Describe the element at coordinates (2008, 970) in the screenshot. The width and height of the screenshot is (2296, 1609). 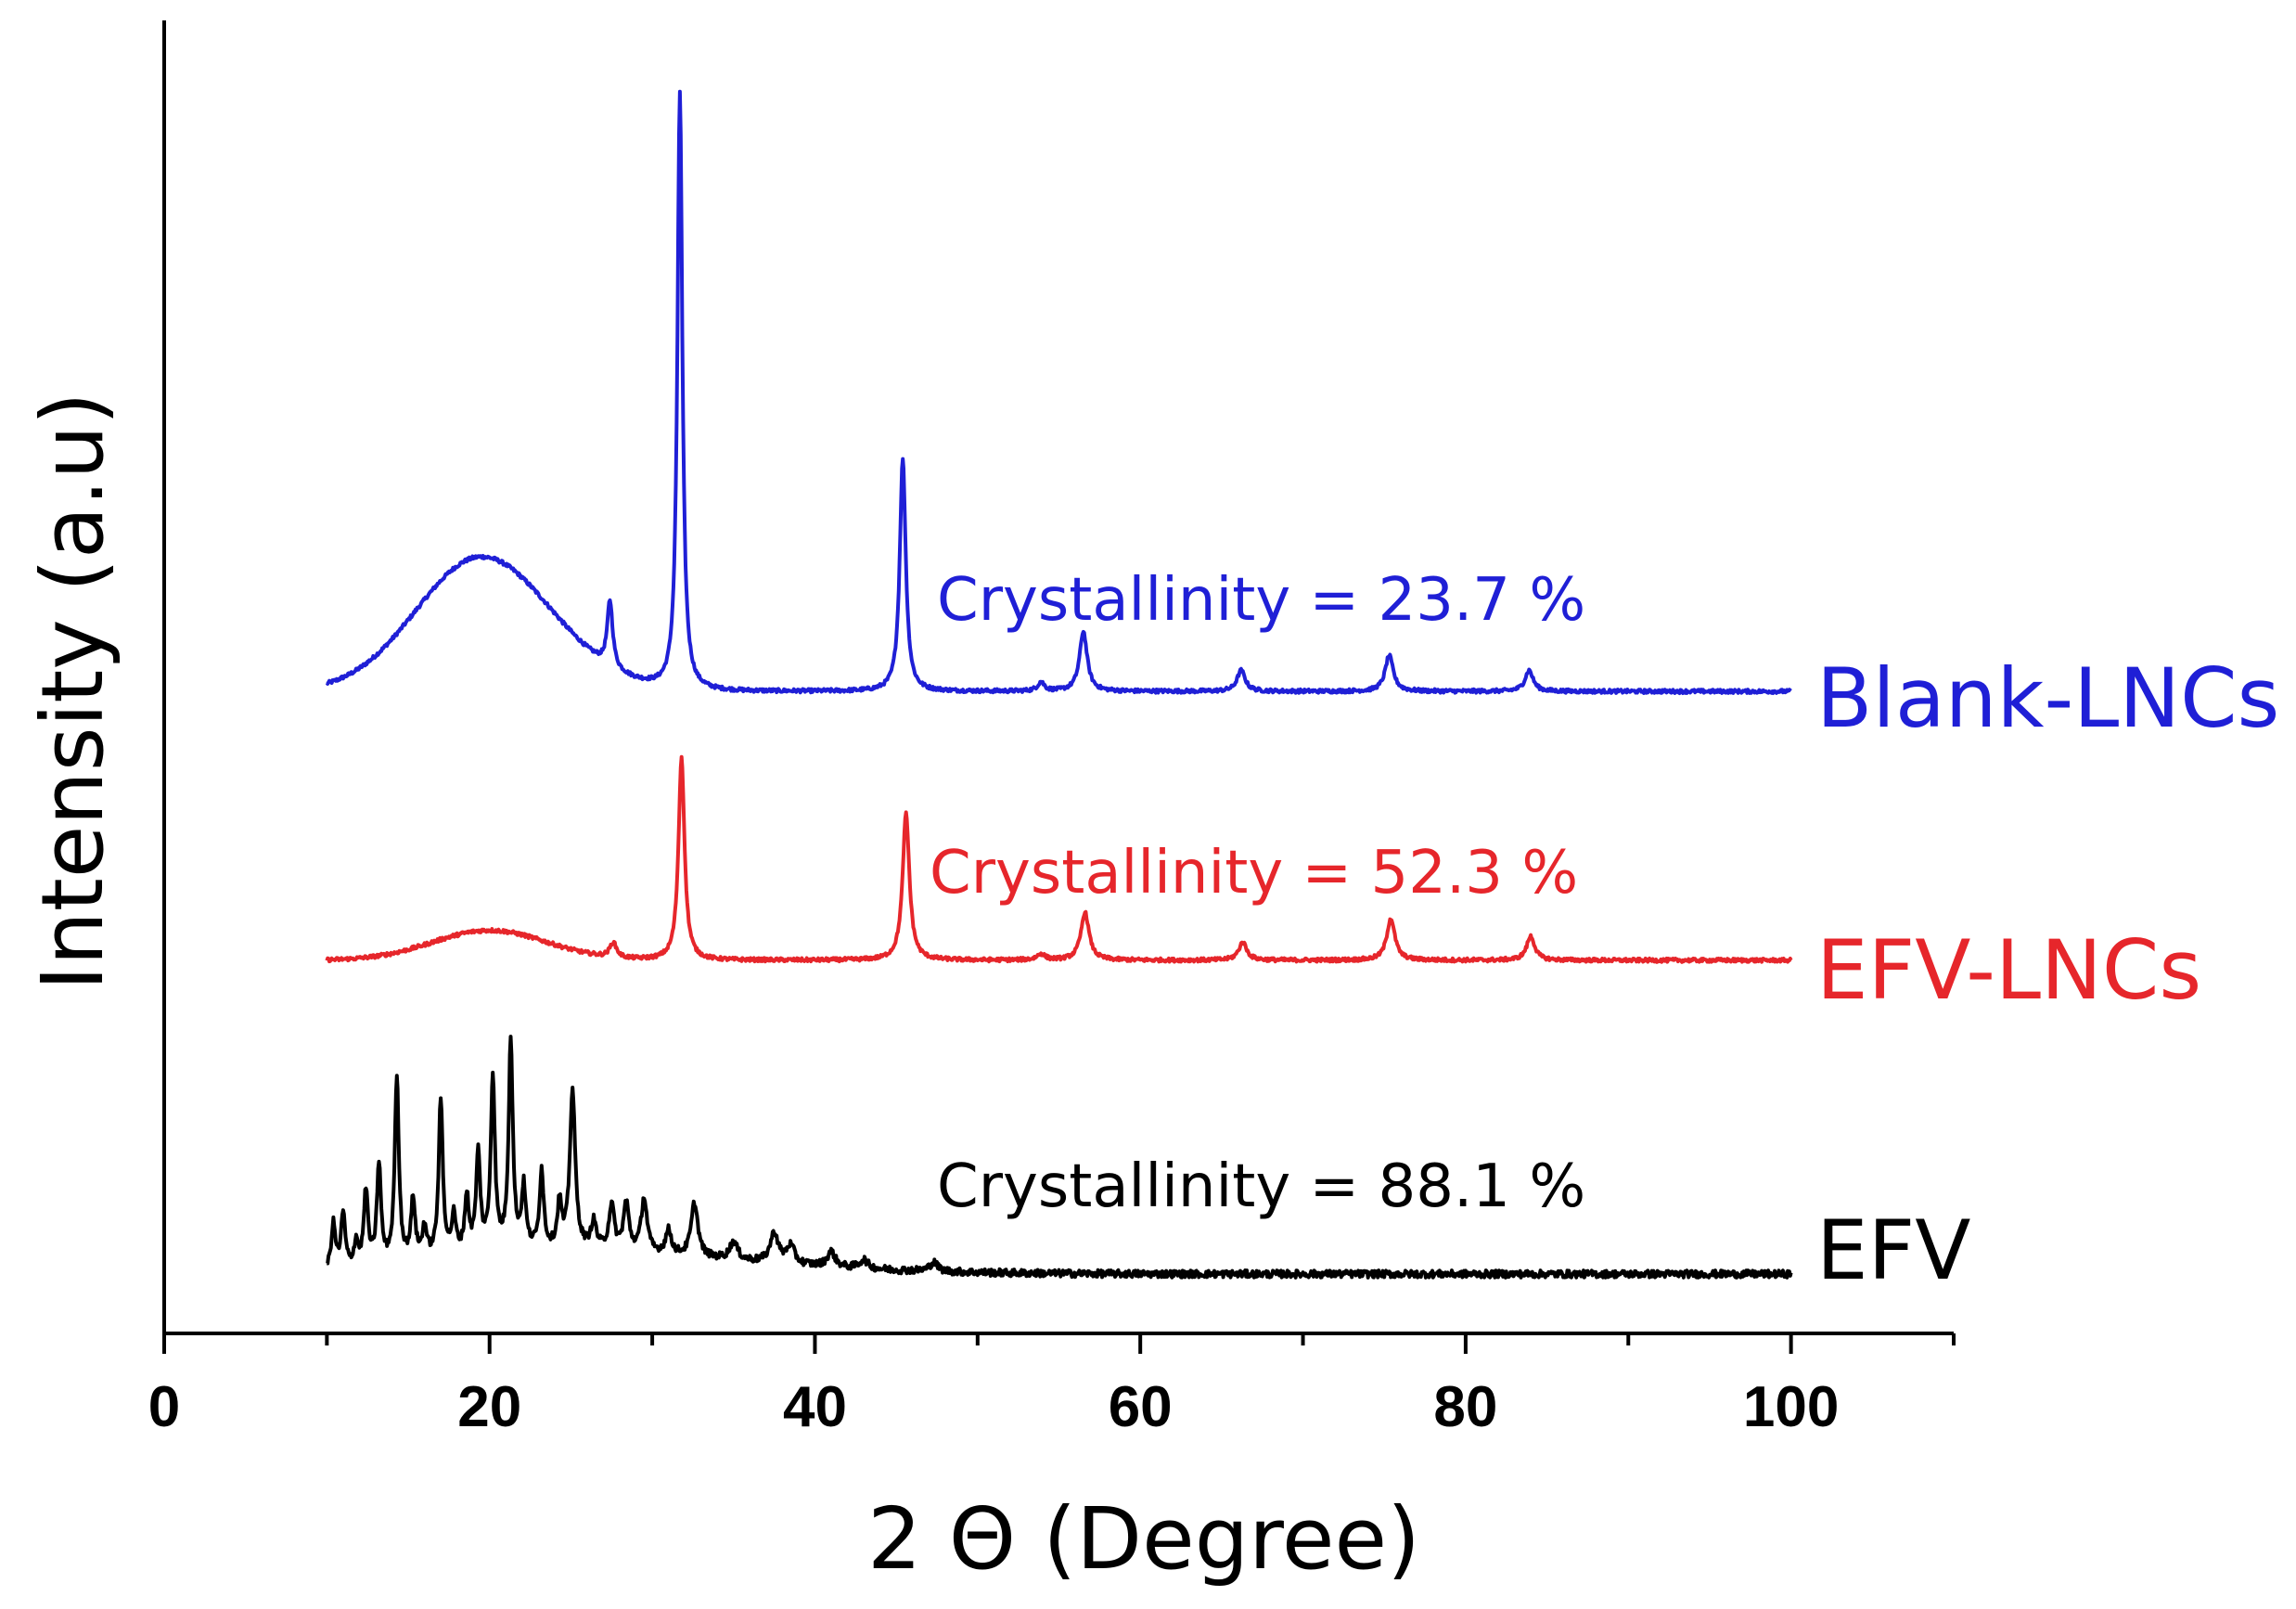
I see `series-label-efv-lncs: EFV-LNCs` at that location.